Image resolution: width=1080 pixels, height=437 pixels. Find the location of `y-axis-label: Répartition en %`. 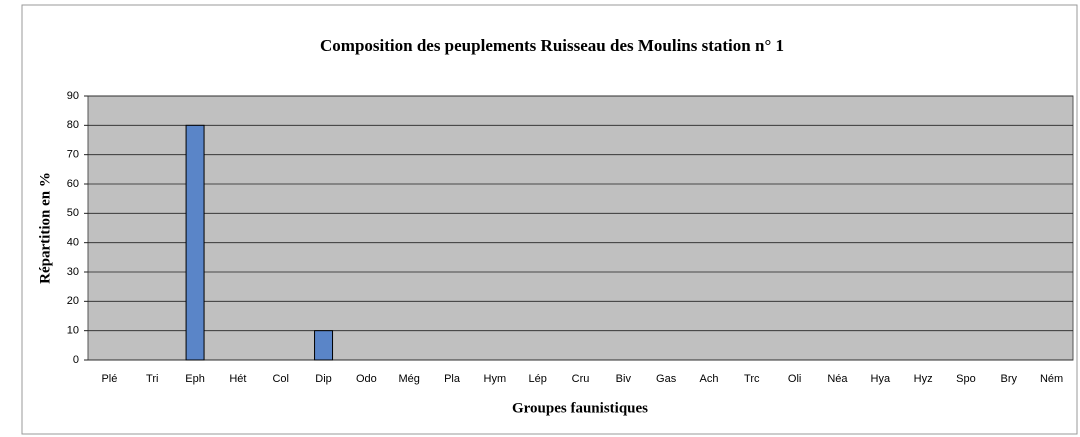

y-axis-label: Répartition en % is located at coordinates (45, 228).